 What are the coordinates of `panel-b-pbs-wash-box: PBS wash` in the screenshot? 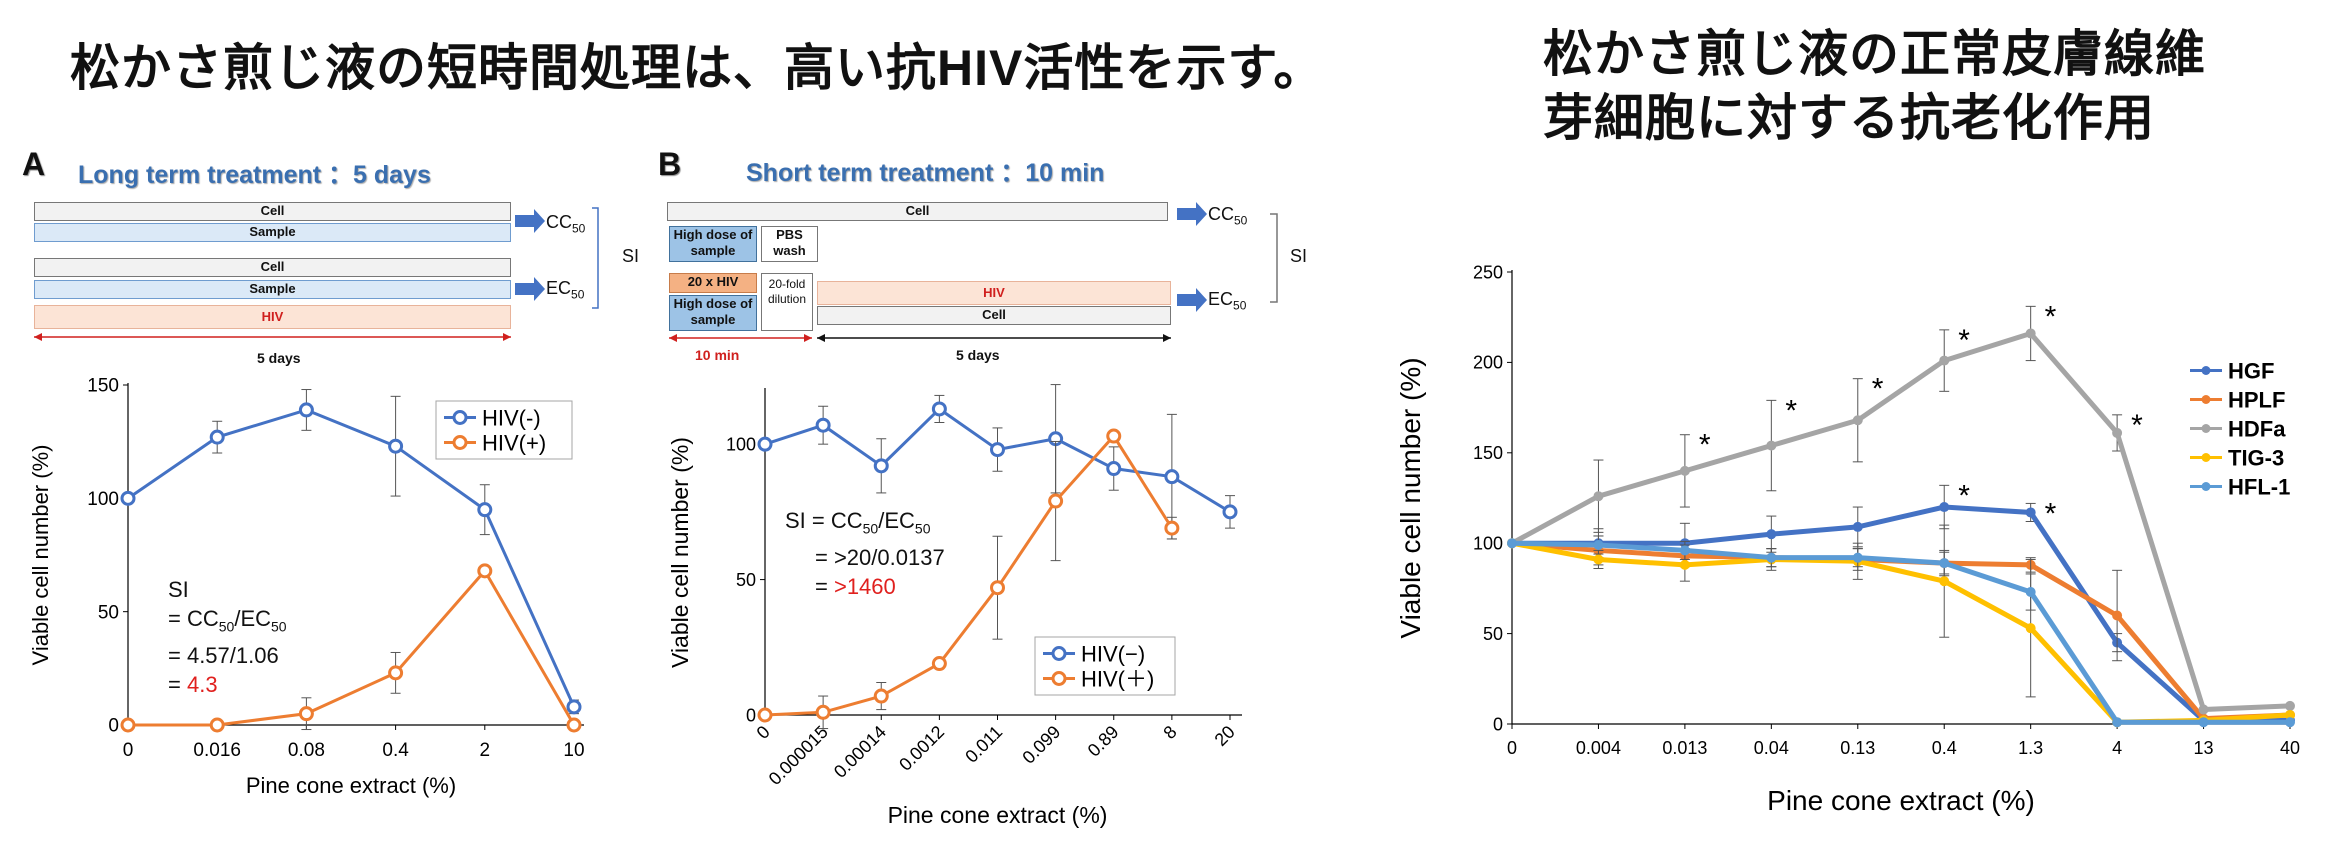 It's located at (789, 244).